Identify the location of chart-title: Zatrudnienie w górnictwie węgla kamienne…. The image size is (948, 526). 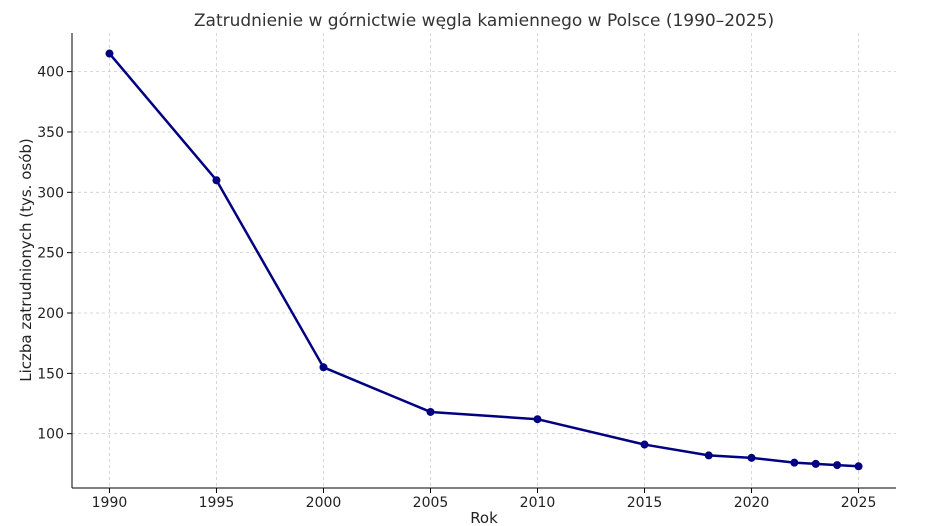
(484, 21).